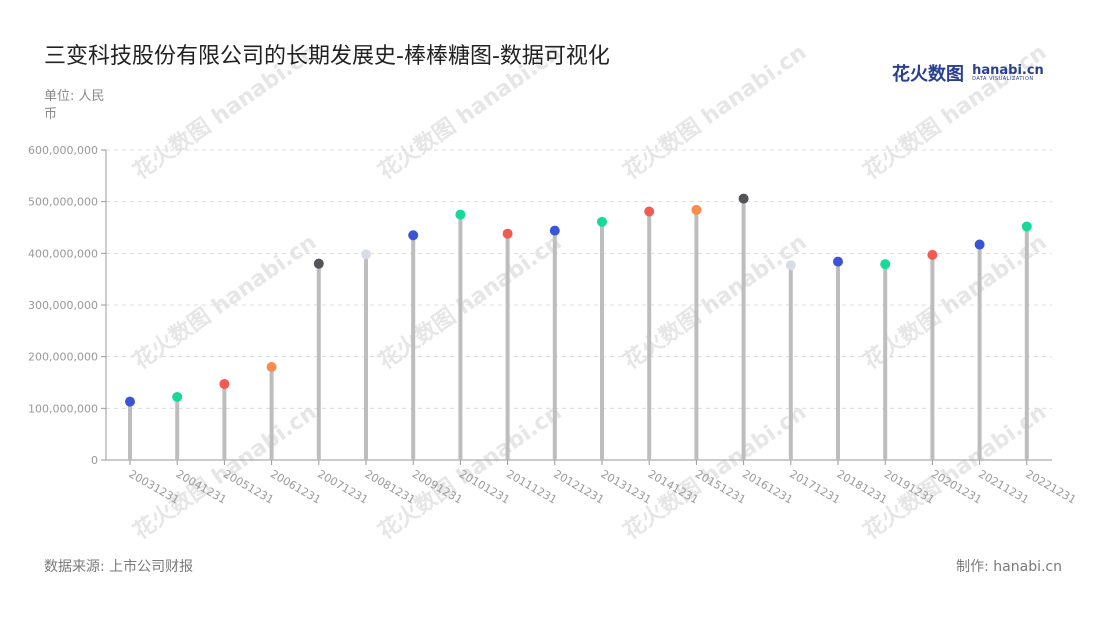 The width and height of the screenshot is (1100, 620). I want to click on data-source-label: 数据来源: 上市公司财报, so click(119, 567).